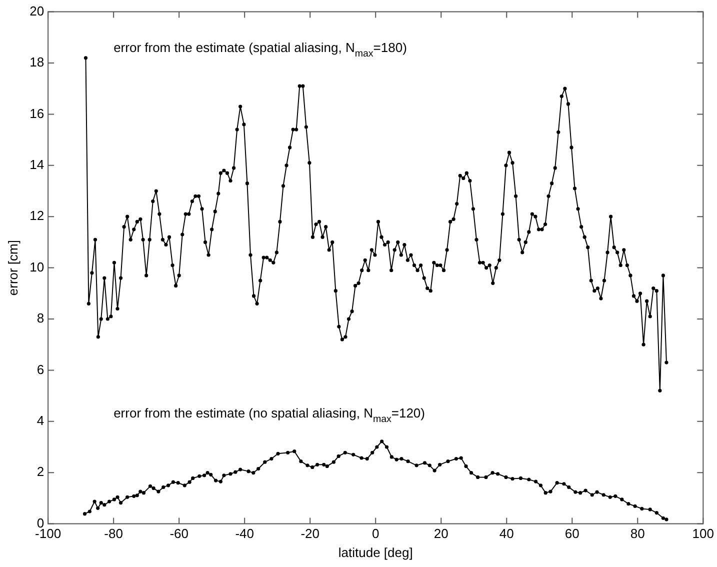  I want to click on y-tick-label: 4, so click(40, 420).